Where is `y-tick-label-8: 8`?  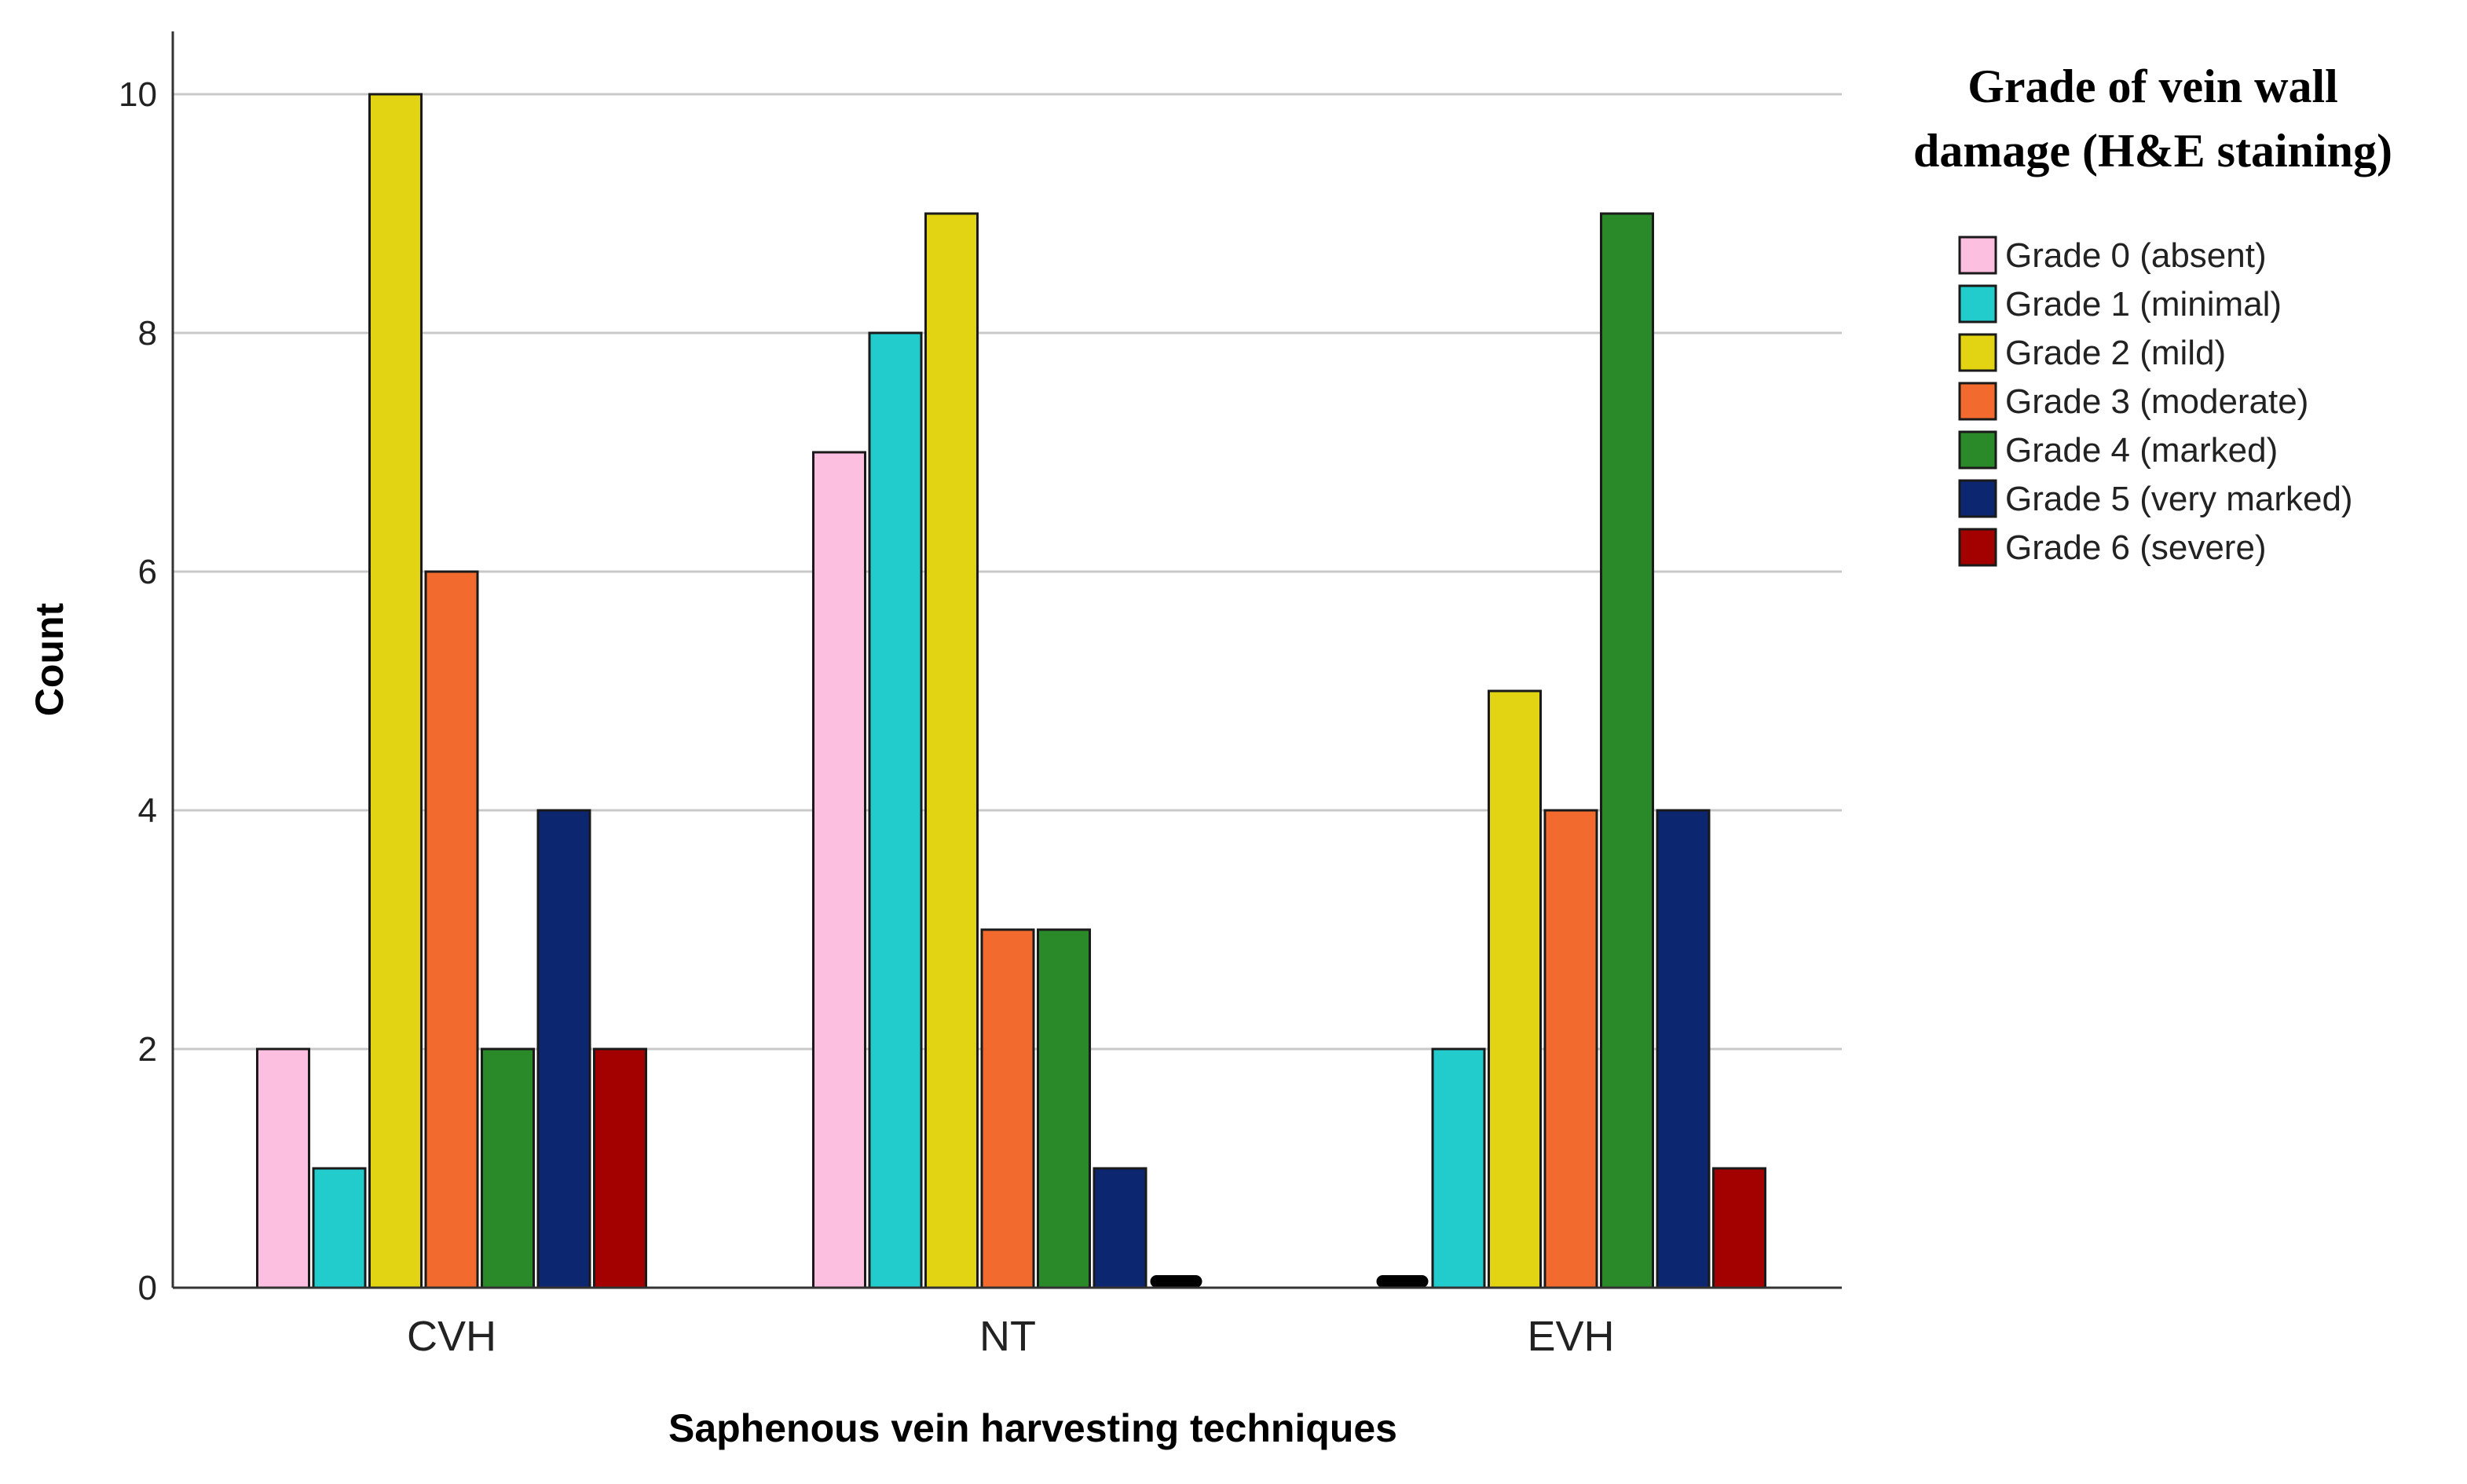
y-tick-label-8: 8 is located at coordinates (147, 333).